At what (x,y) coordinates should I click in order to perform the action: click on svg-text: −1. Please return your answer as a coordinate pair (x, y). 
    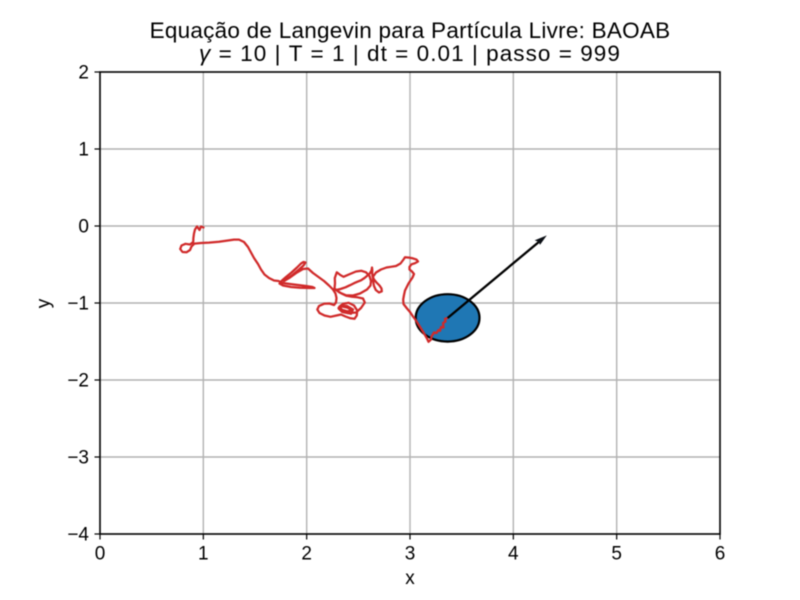
    Looking at the image, I should click on (78, 304).